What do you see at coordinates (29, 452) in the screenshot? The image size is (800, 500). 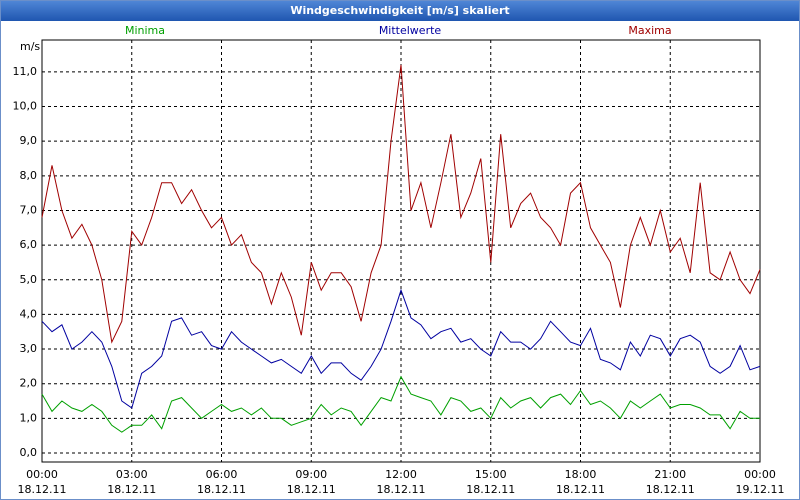 I see `y-tick-label: 0,0` at bounding box center [29, 452].